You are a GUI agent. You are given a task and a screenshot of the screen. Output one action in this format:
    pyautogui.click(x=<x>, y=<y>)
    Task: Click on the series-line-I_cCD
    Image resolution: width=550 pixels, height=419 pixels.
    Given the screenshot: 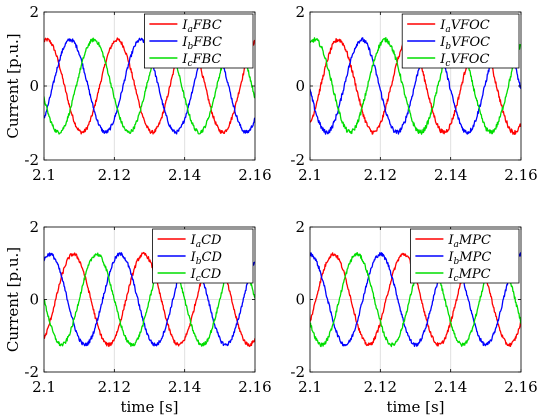 What is the action you would take?
    pyautogui.click(x=149, y=299)
    